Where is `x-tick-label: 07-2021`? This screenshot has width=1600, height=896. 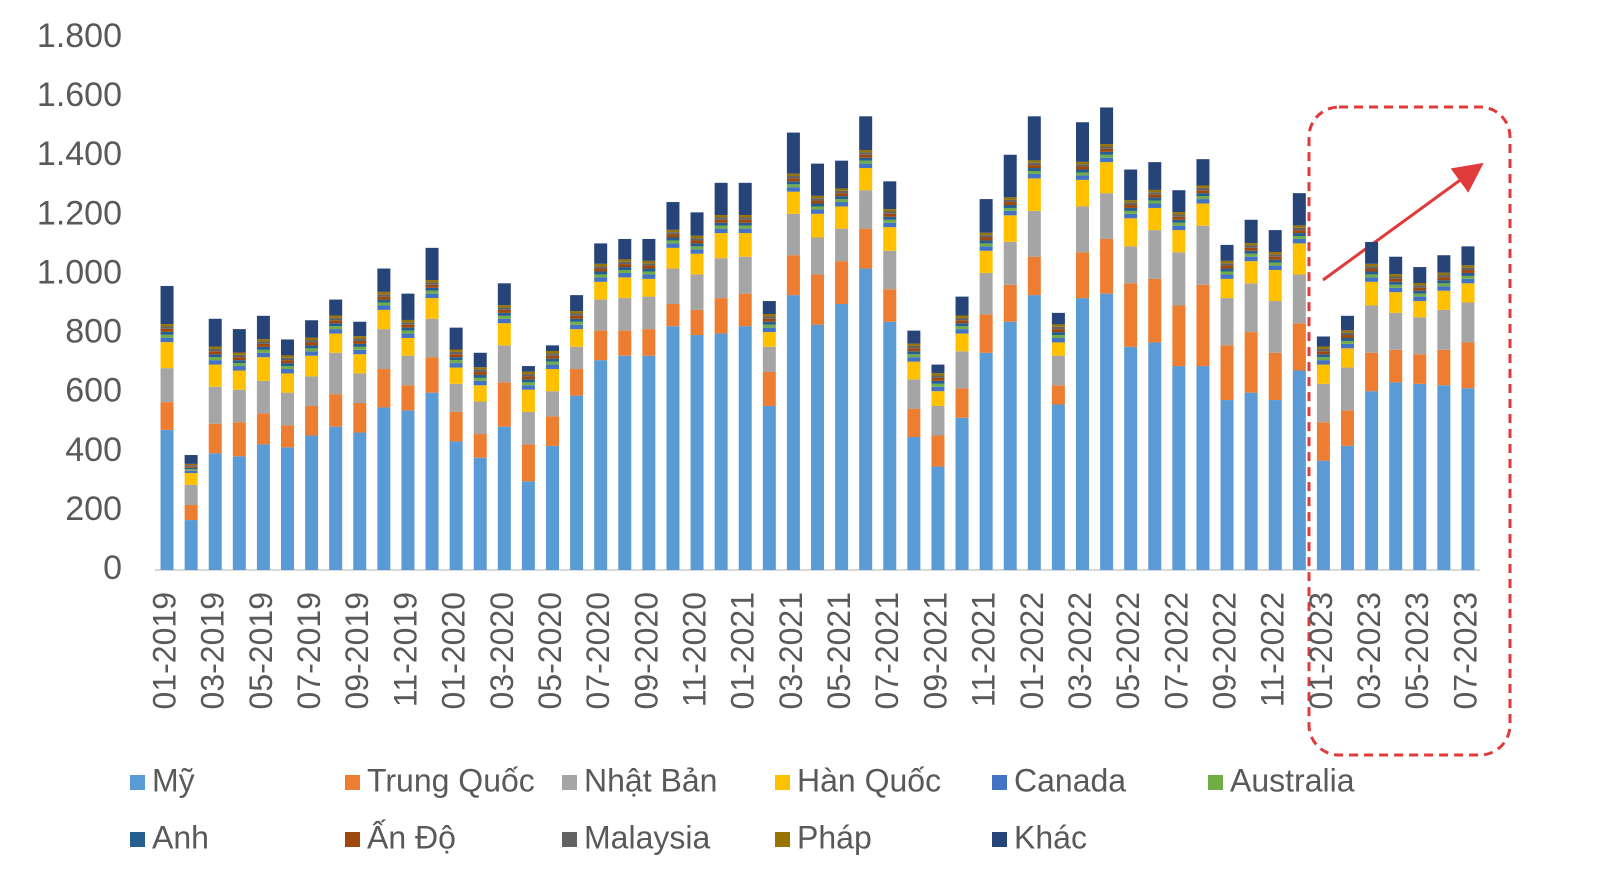
x-tick-label: 07-2021 is located at coordinates (887, 650).